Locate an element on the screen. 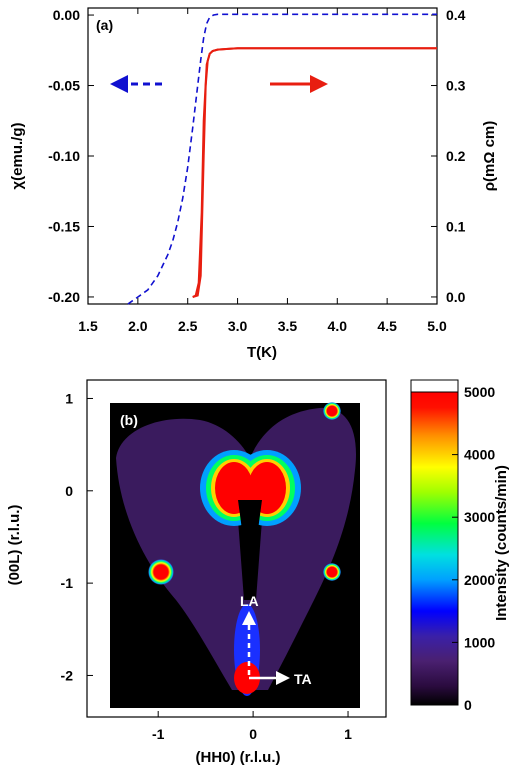  bragg-peak-center is located at coordinates (250, 497).